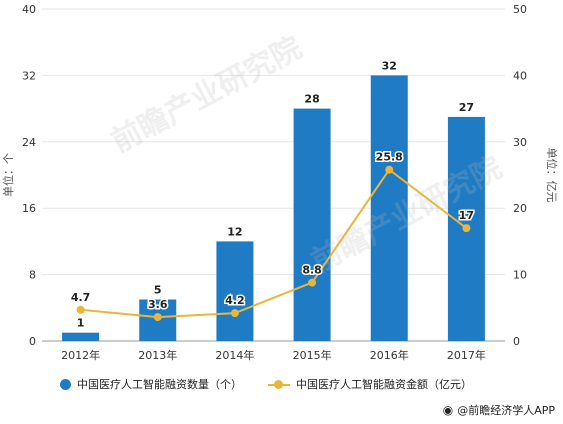 The image size is (563, 424). What do you see at coordinates (520, 275) in the screenshot?
I see `y-right-tick-label: 10` at bounding box center [520, 275].